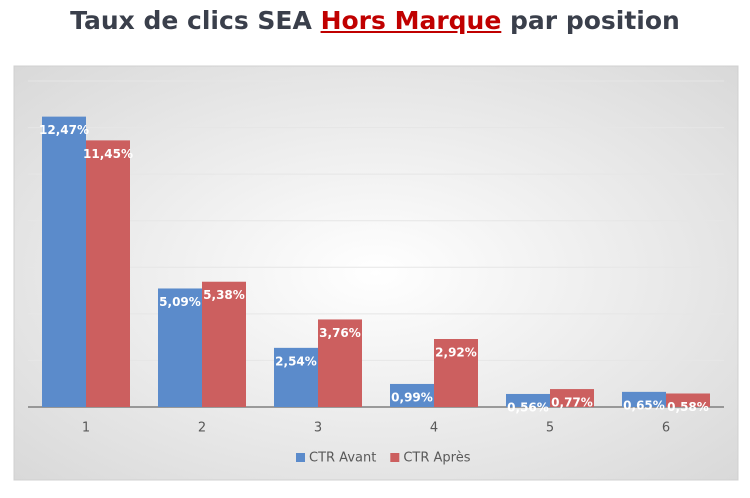 The image size is (750, 498). Describe the element at coordinates (688, 407) in the screenshot. I see `value-label: 0,58%` at that location.